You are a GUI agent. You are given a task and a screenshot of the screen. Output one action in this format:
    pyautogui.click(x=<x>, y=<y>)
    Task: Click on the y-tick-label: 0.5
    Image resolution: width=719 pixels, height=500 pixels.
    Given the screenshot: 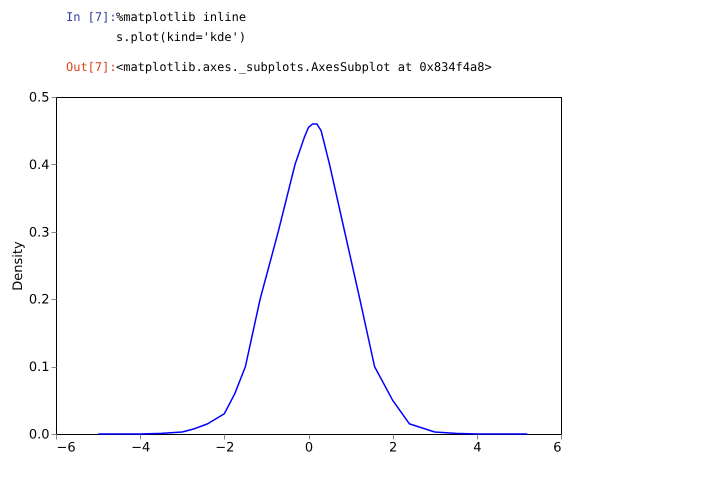 What is the action you would take?
    pyautogui.click(x=39, y=98)
    